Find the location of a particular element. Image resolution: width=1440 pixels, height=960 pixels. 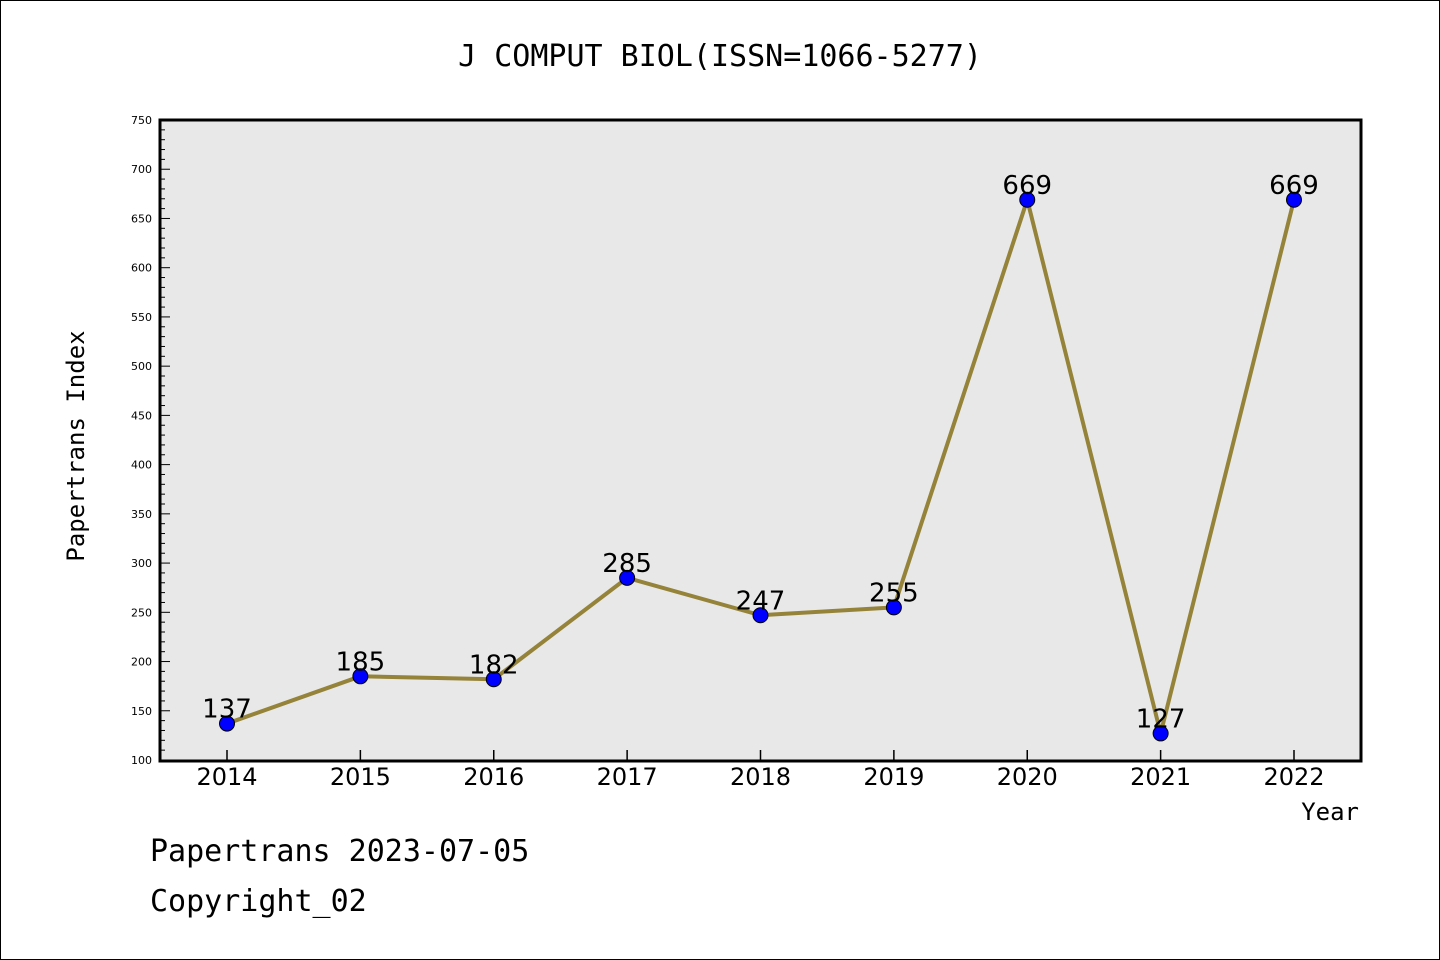

y-tick-label: 200 is located at coordinates (141, 662).